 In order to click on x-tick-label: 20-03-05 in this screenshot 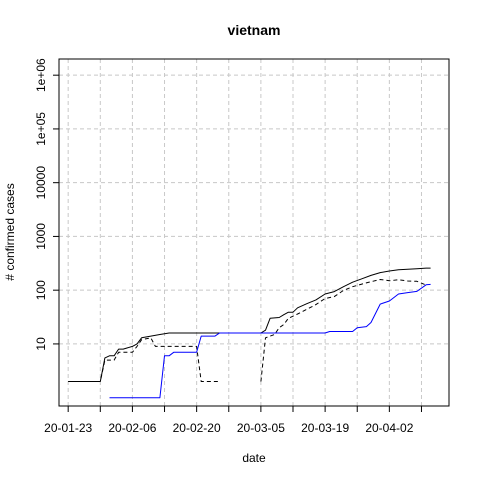, I will do `click(261, 428)`.